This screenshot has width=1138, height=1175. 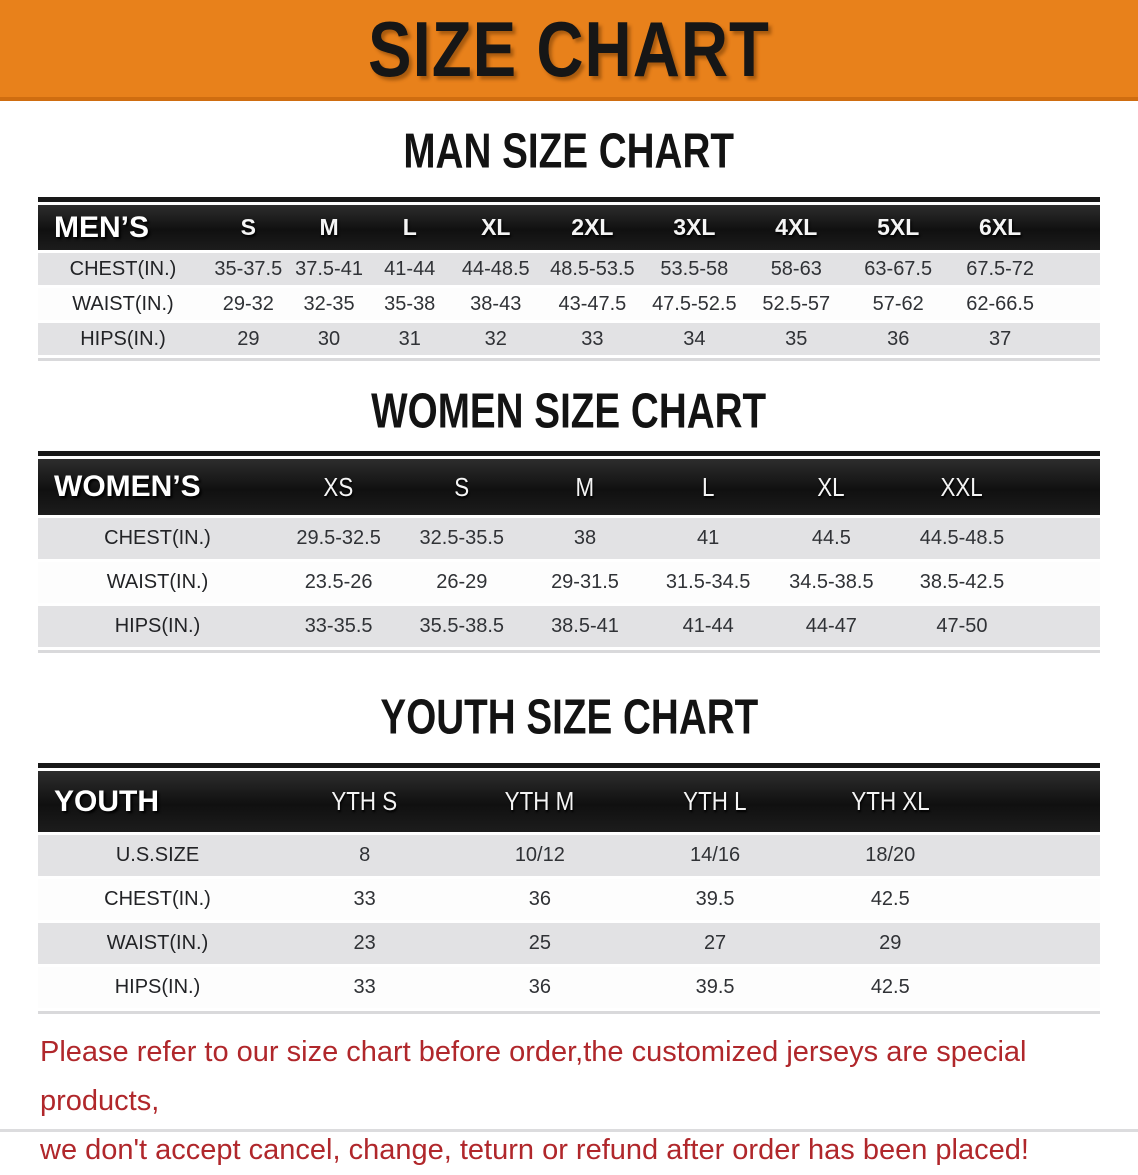 I want to click on cell: 47-50, so click(x=962, y=626).